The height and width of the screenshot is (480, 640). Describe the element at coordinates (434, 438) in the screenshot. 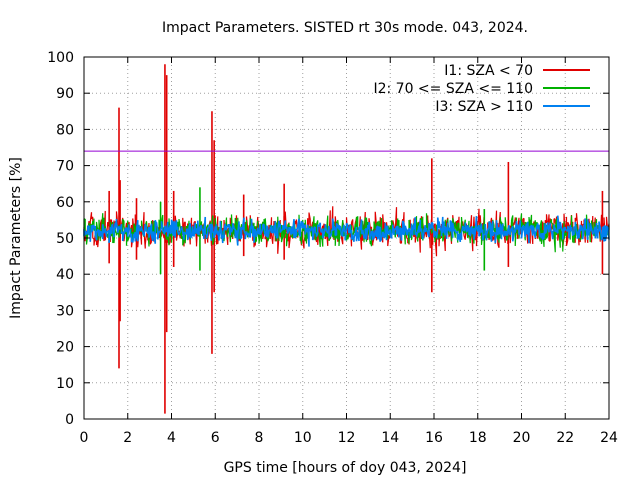

I see `x-tick-label: 16` at that location.